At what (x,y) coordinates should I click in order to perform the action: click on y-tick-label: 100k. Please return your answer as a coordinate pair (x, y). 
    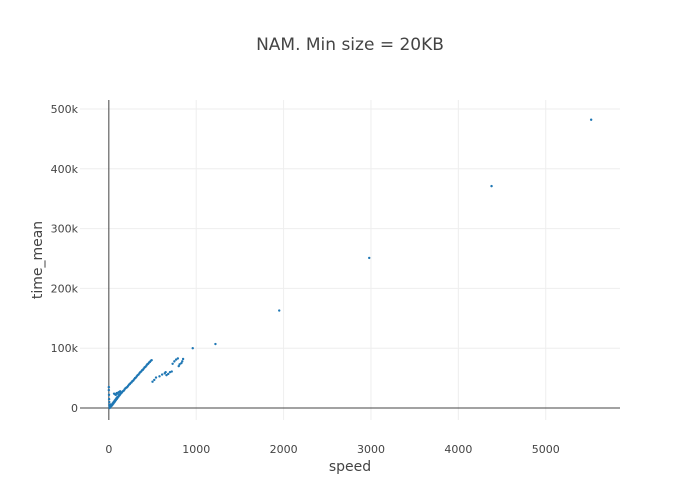
    Looking at the image, I should click on (65, 348).